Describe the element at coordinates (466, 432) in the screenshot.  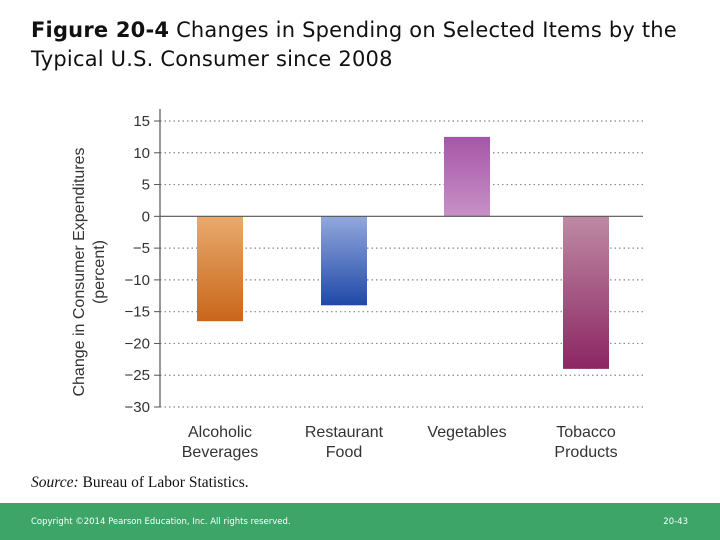
I see `category-label: Vegetables` at that location.